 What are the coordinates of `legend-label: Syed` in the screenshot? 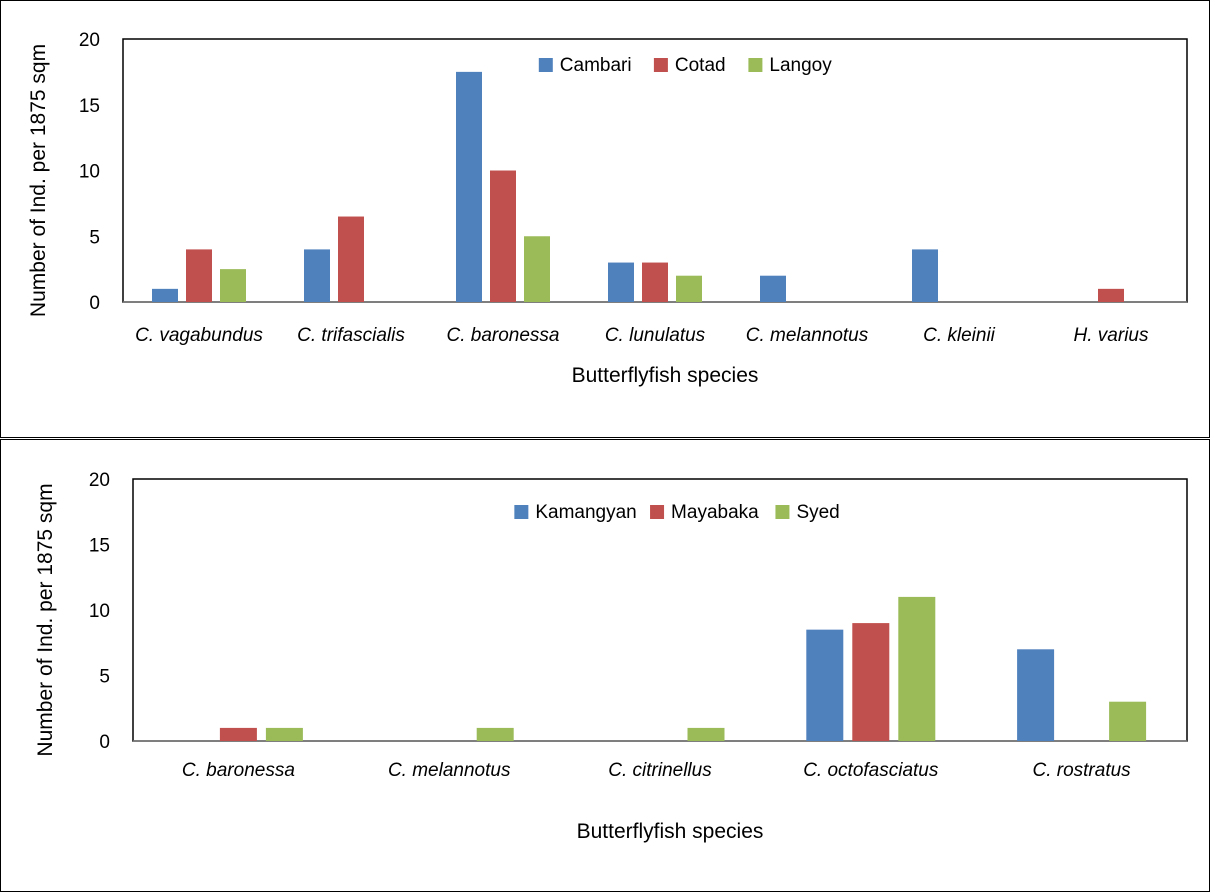 It's located at (817, 512).